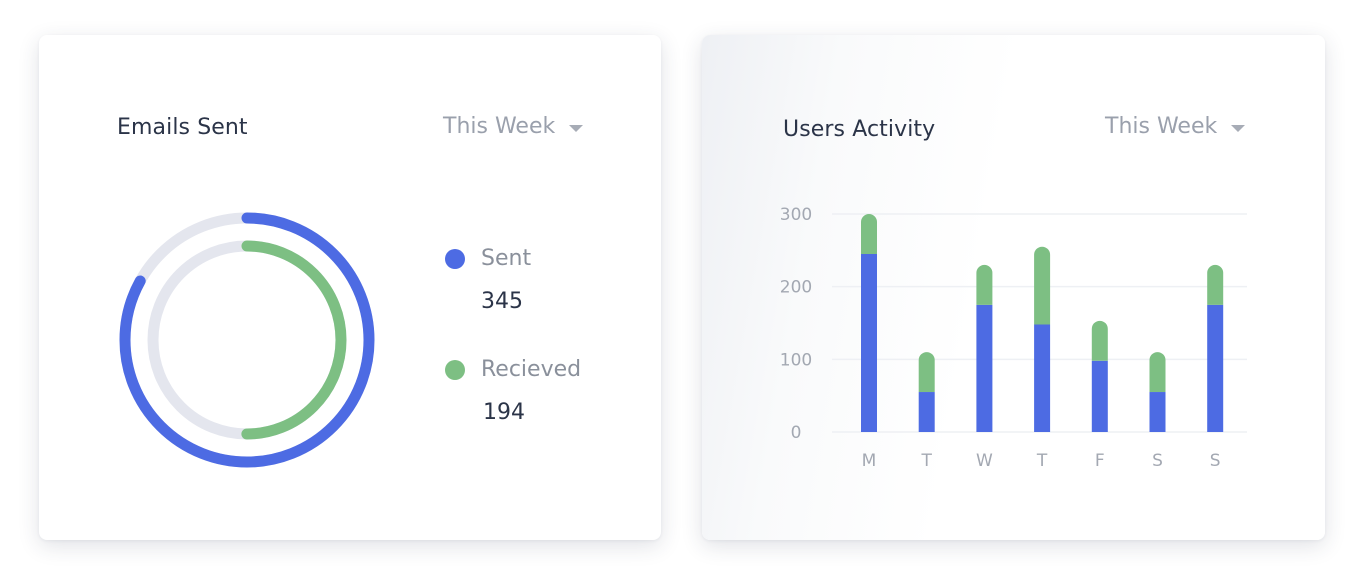  What do you see at coordinates (502, 301) in the screenshot?
I see `sent-value: 345` at bounding box center [502, 301].